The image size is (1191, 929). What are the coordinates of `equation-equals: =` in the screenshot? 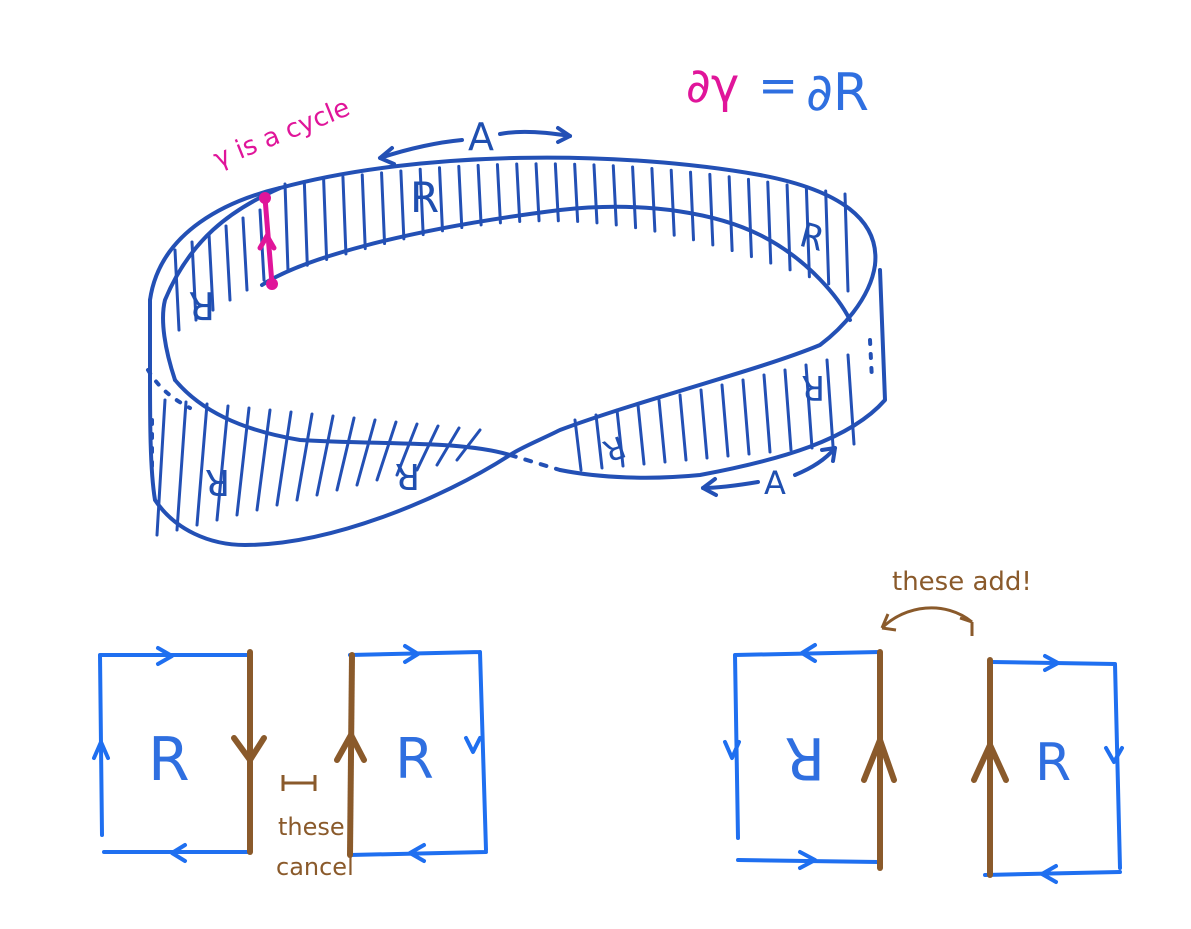 It's located at (778, 86).